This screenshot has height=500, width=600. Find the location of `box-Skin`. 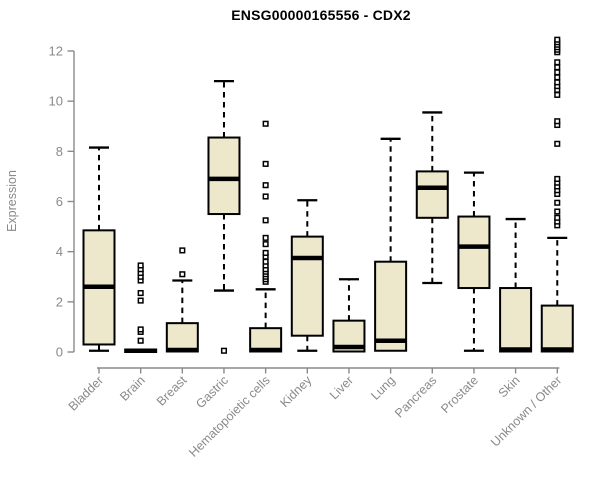

box-Skin is located at coordinates (516, 320).